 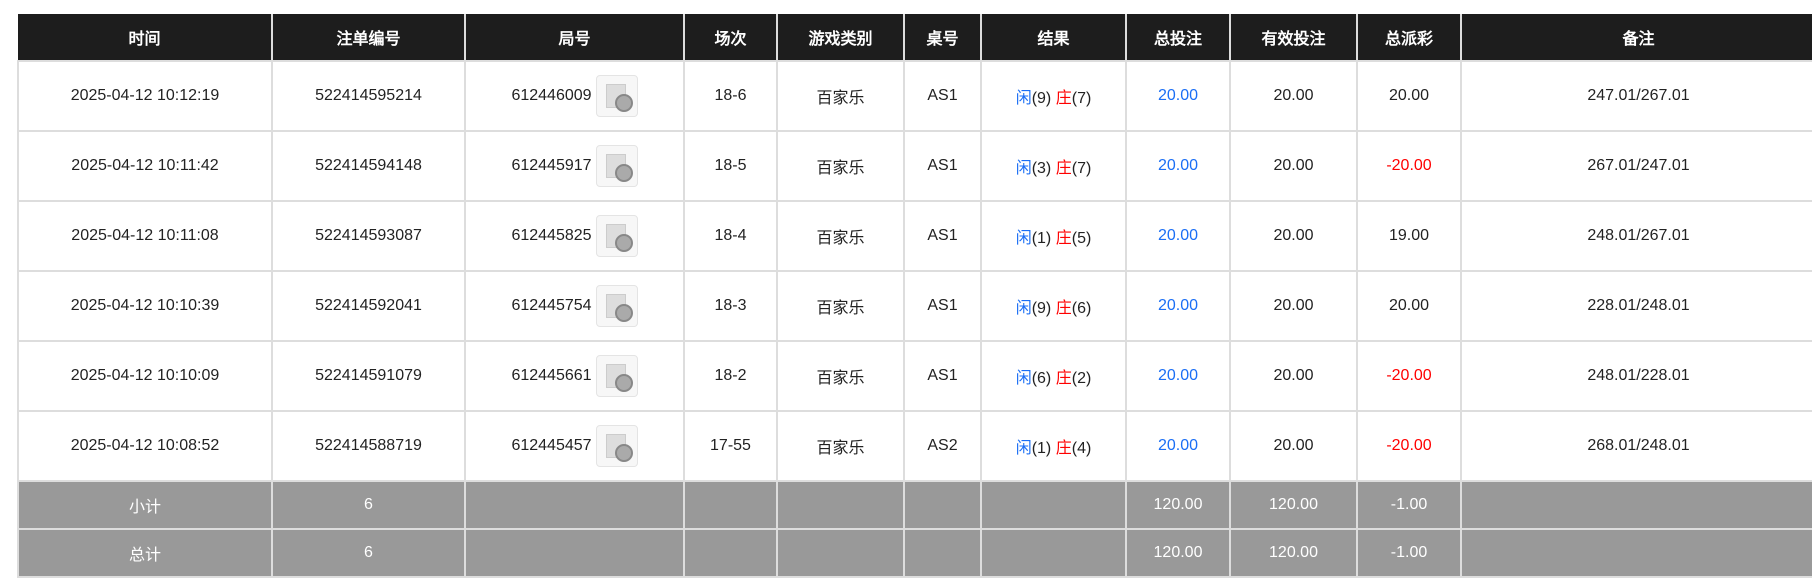 I want to click on note-cell: 228.01/248.01, so click(x=1636, y=306).